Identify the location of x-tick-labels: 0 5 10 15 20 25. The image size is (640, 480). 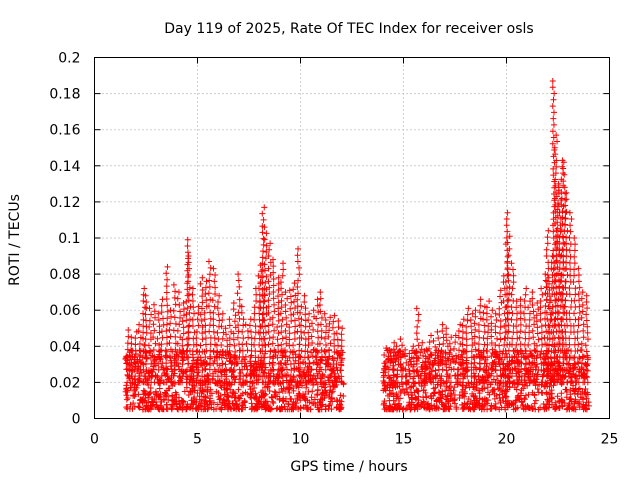
(354, 440).